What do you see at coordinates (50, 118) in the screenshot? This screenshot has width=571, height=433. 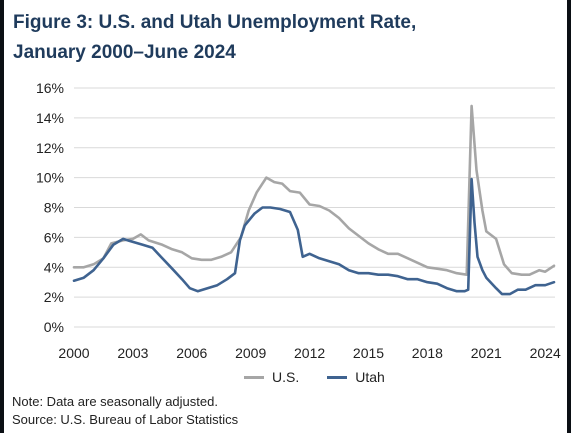 I see `y-tick-label: 14%` at bounding box center [50, 118].